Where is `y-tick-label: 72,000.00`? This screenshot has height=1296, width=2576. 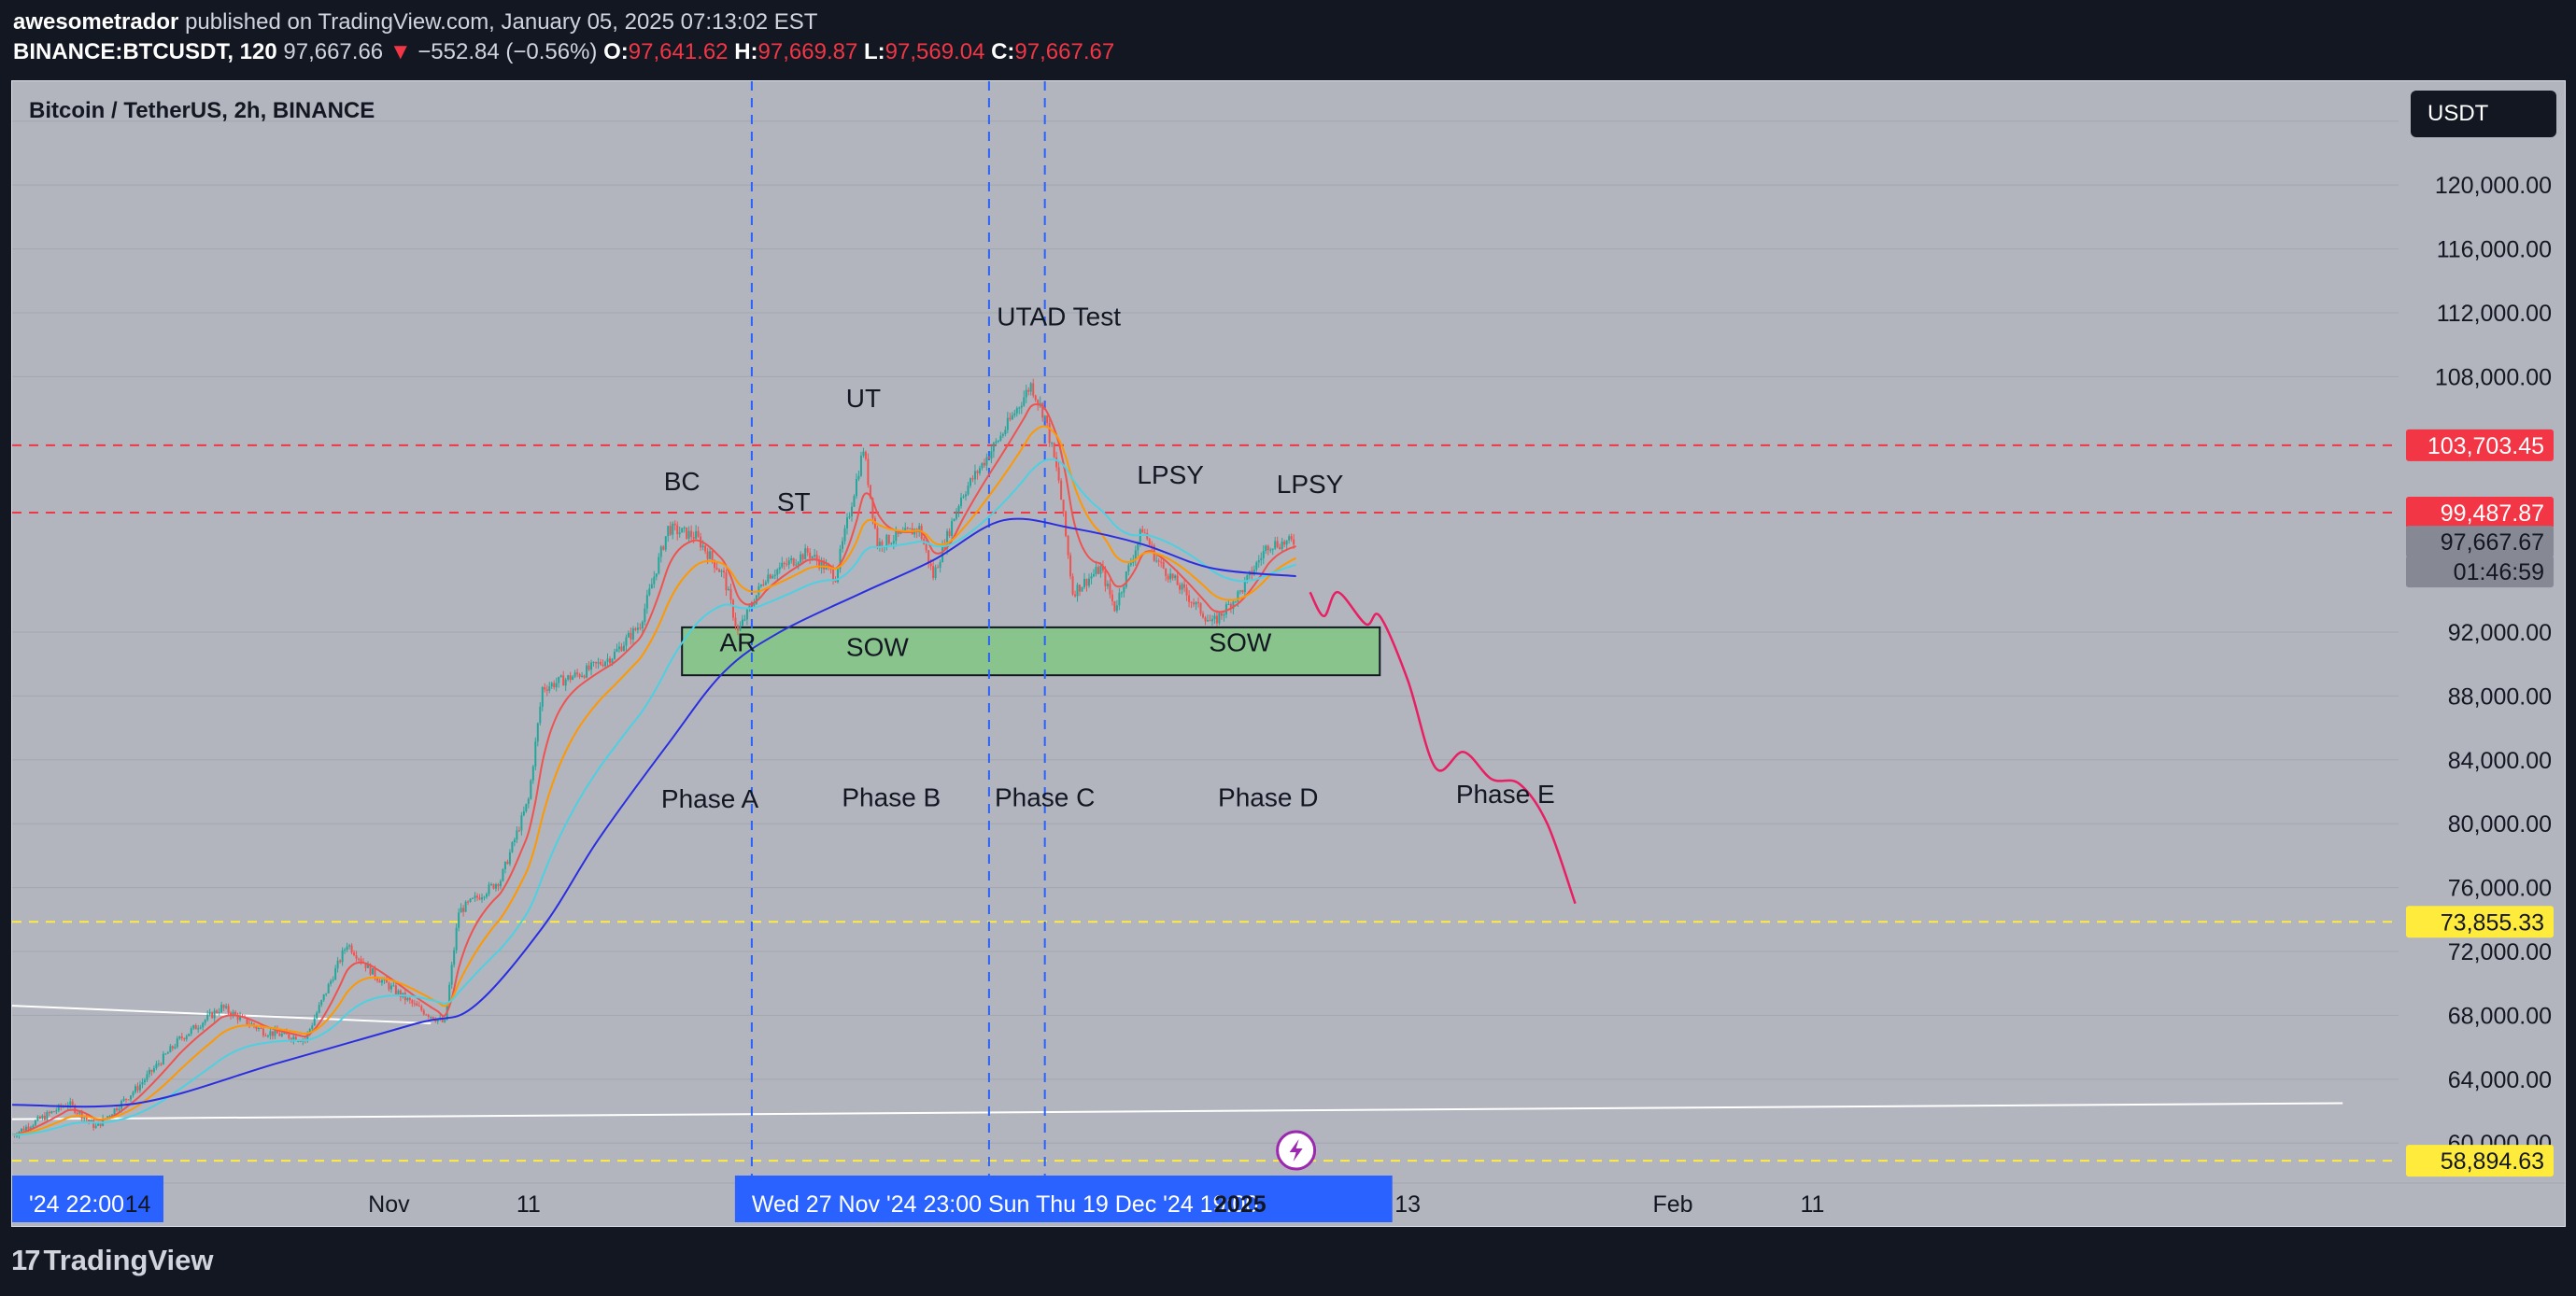 y-tick-label: 72,000.00 is located at coordinates (2500, 952).